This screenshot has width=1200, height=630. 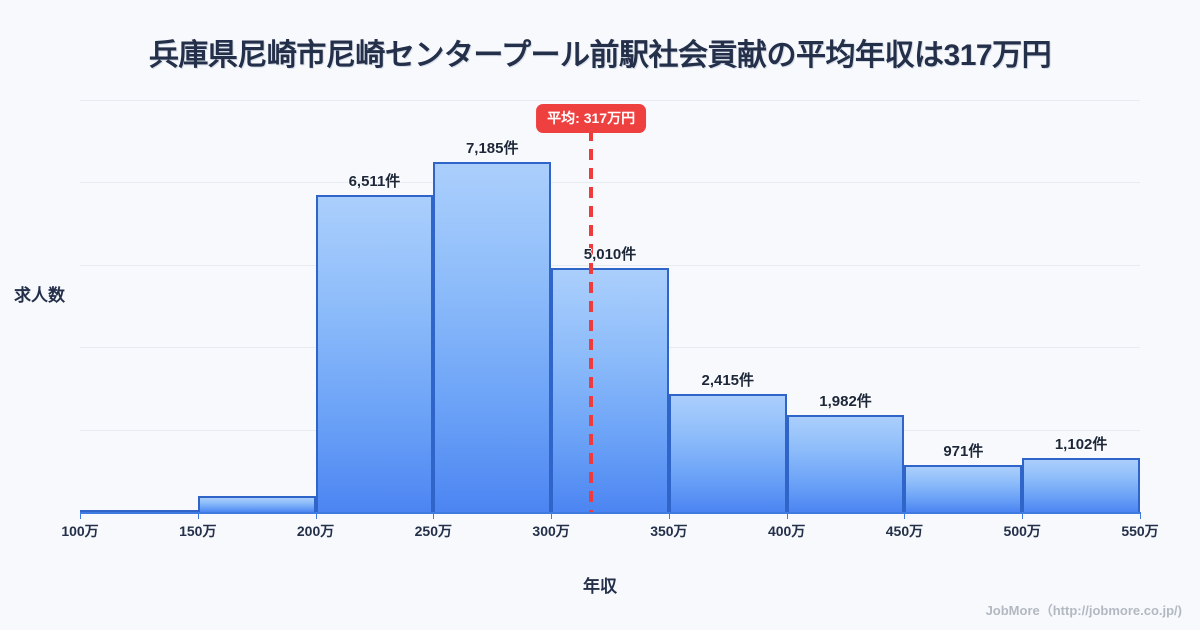 I want to click on x-axis-tick-label: 150万, so click(x=198, y=531).